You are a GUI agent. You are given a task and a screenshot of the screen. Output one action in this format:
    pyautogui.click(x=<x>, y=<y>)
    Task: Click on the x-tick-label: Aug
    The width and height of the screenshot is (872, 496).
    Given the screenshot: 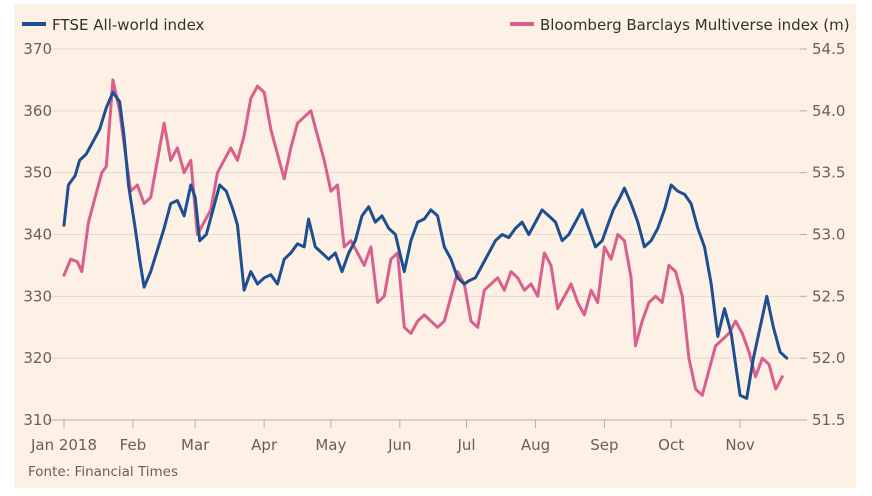 What is the action you would take?
    pyautogui.click(x=535, y=445)
    